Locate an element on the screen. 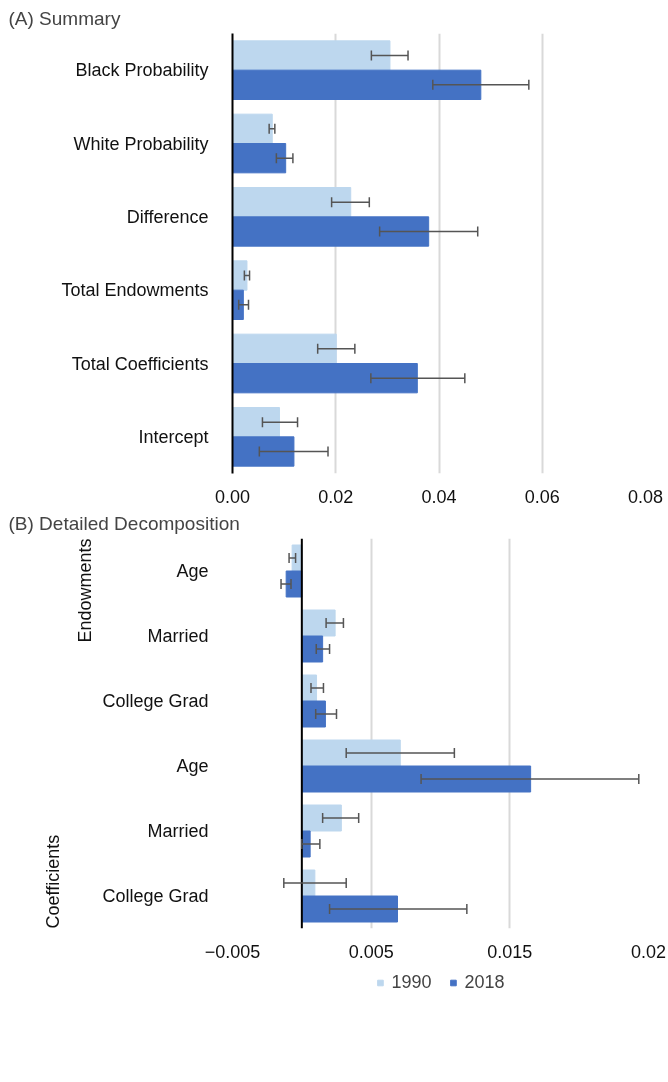  x-tick-label: 0.005 is located at coordinates (371, 951).